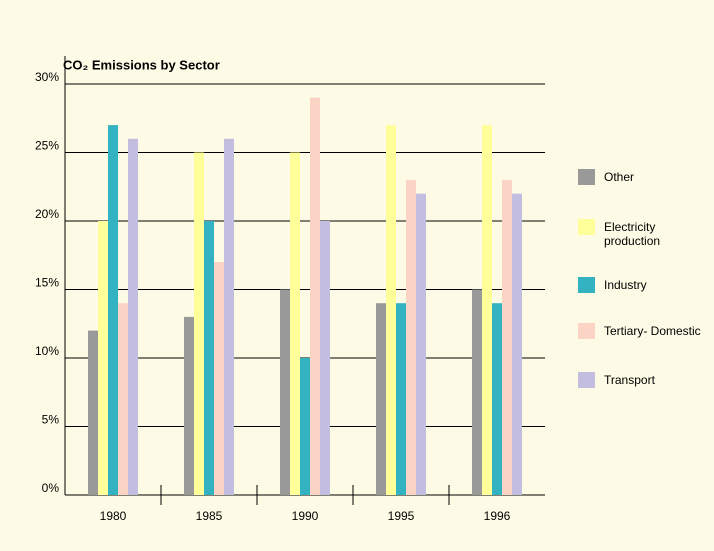  Describe the element at coordinates (47, 214) in the screenshot. I see `y-tick-label: 20%` at that location.